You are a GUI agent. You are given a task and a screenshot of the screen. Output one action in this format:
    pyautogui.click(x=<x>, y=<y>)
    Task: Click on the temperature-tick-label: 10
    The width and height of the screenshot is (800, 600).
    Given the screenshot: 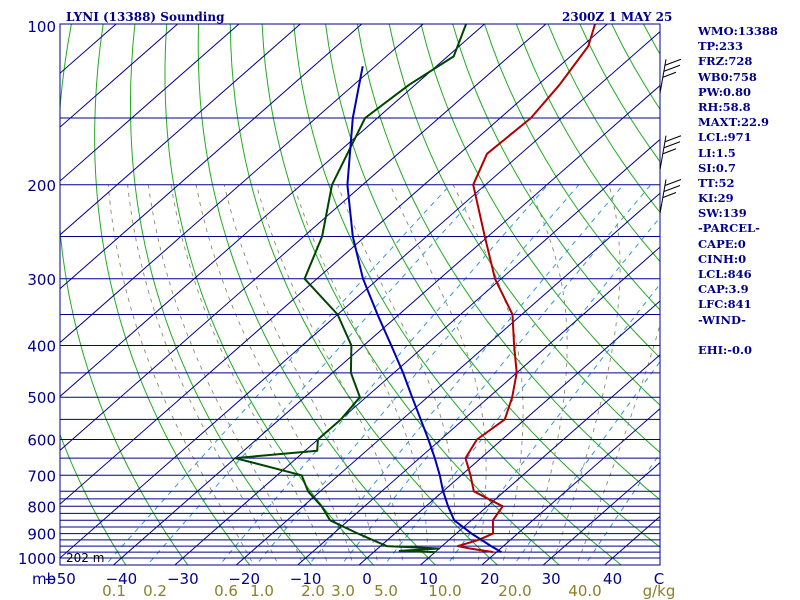 What is the action you would take?
    pyautogui.click(x=428, y=579)
    